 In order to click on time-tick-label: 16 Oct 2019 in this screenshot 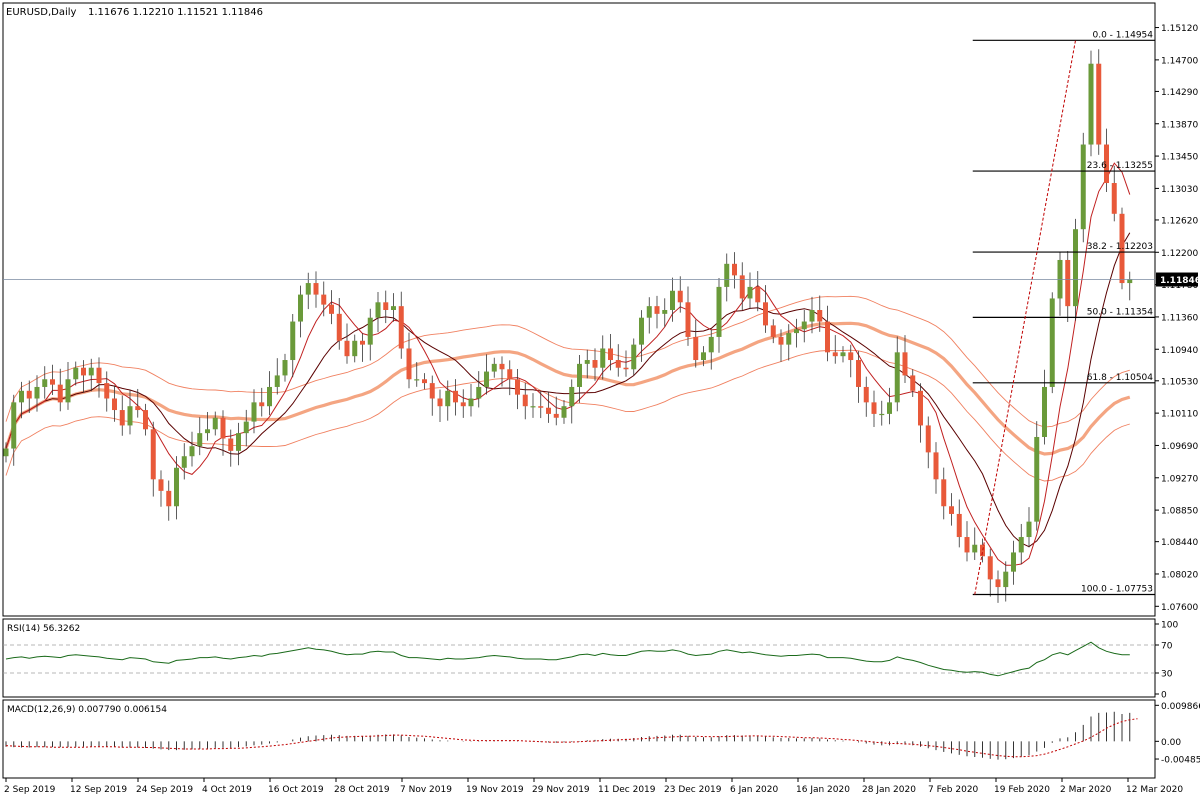, I will do `click(296, 790)`.